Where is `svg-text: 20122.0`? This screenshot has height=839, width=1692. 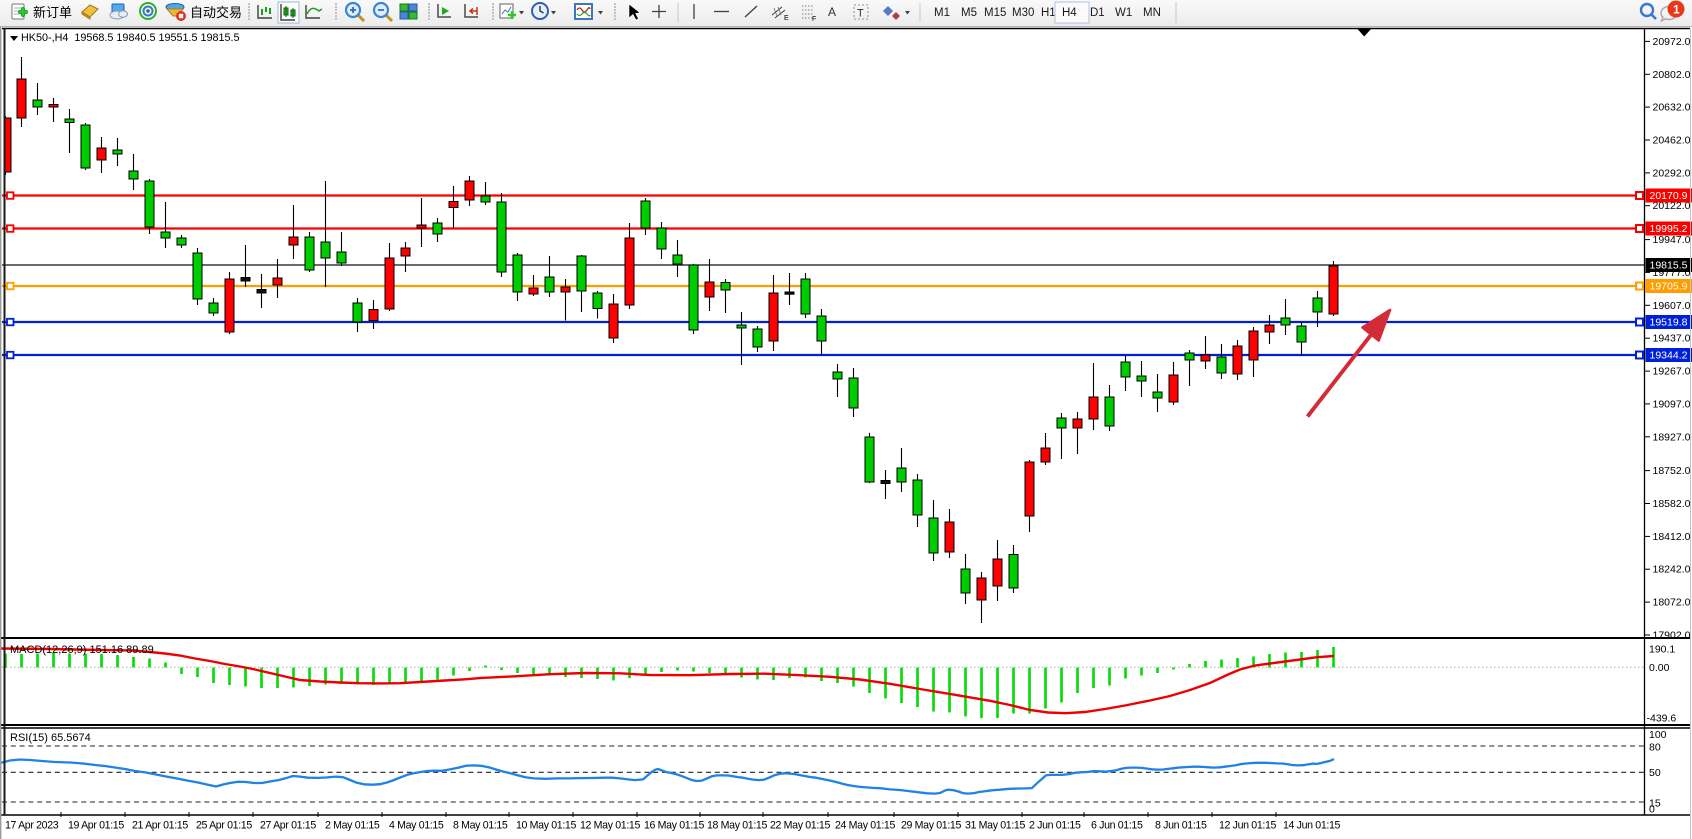
svg-text: 20122.0 is located at coordinates (1672, 206).